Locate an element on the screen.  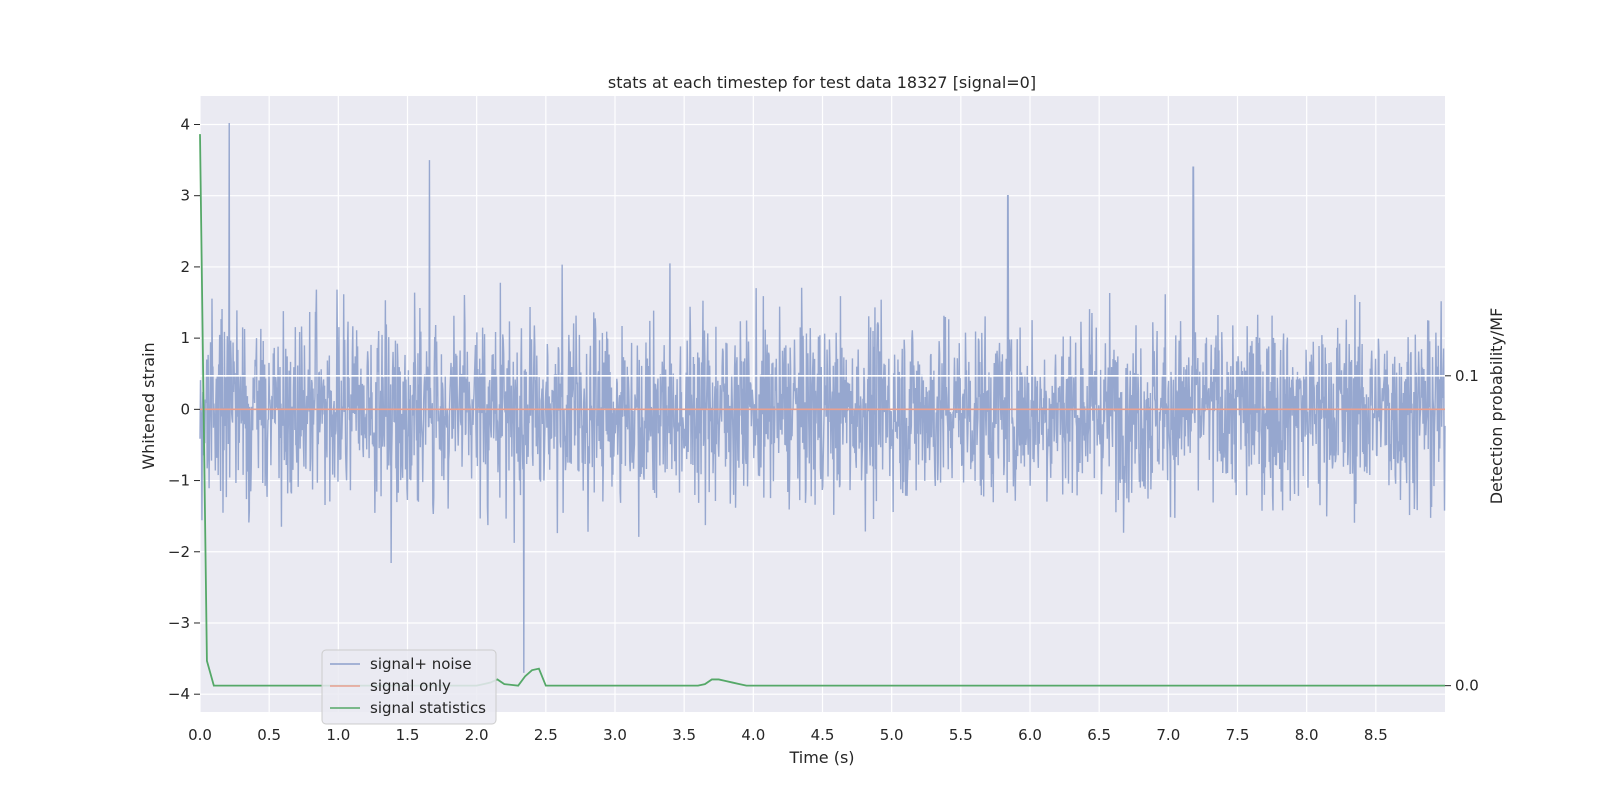
y-tick-label: 2 is located at coordinates (185, 267).